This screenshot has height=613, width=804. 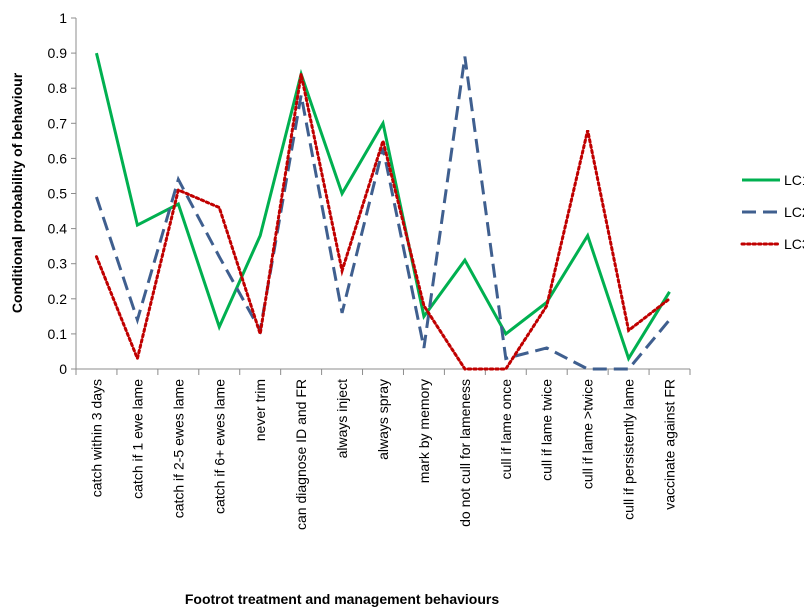 What do you see at coordinates (17, 192) in the screenshot?
I see `y-axis-title: Conditional probability of behaviour` at bounding box center [17, 192].